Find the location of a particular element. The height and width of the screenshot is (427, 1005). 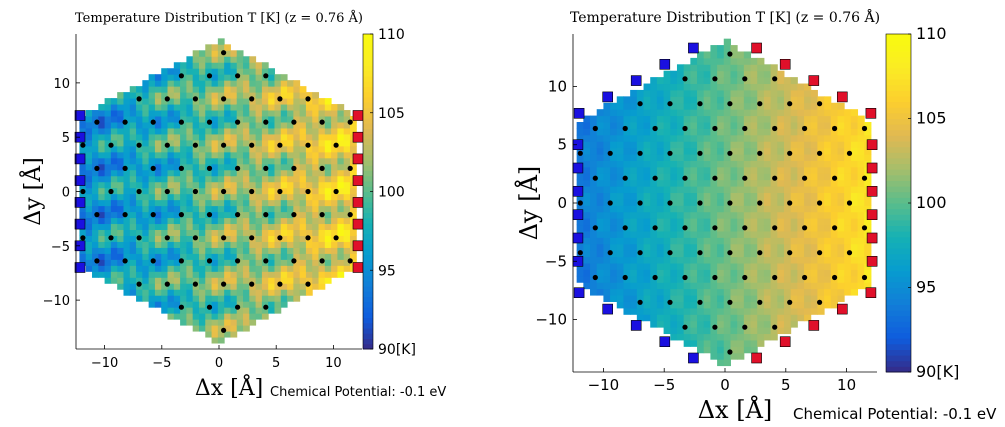

lead-left-square is located at coordinates (80, 115).